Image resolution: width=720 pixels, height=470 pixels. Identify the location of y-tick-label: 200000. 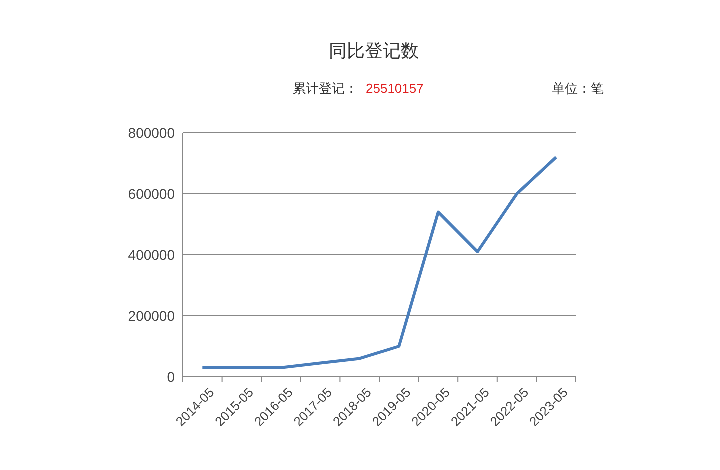
(152, 316).